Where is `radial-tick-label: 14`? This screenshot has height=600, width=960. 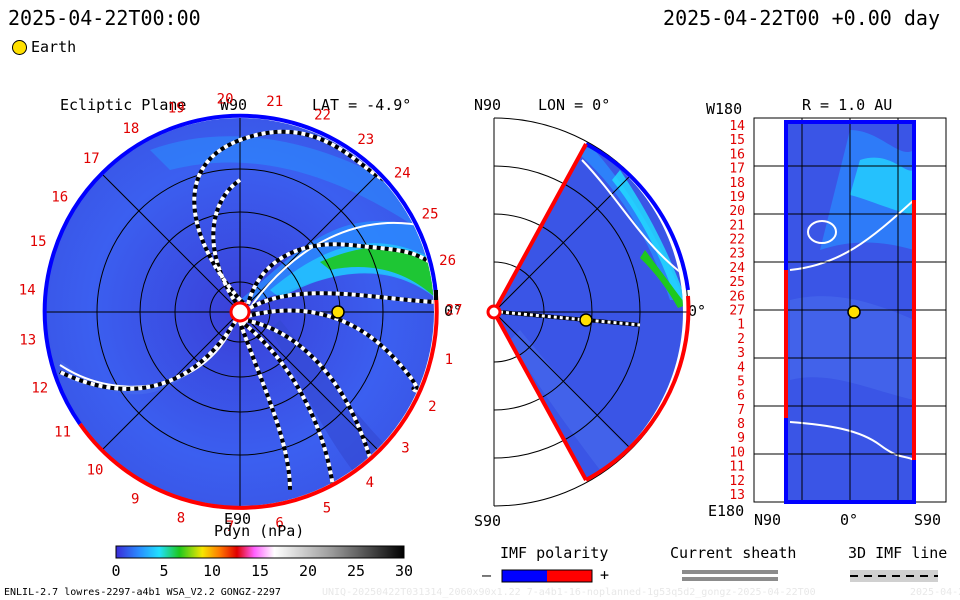
radial-tick-label: 14 is located at coordinates (737, 126).